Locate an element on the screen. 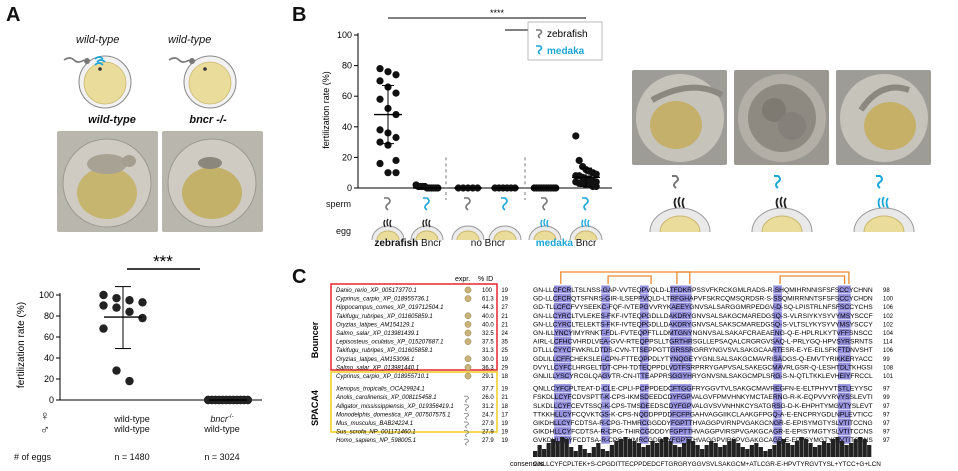 The image size is (958, 471). expression-dot is located at coordinates (468, 298).